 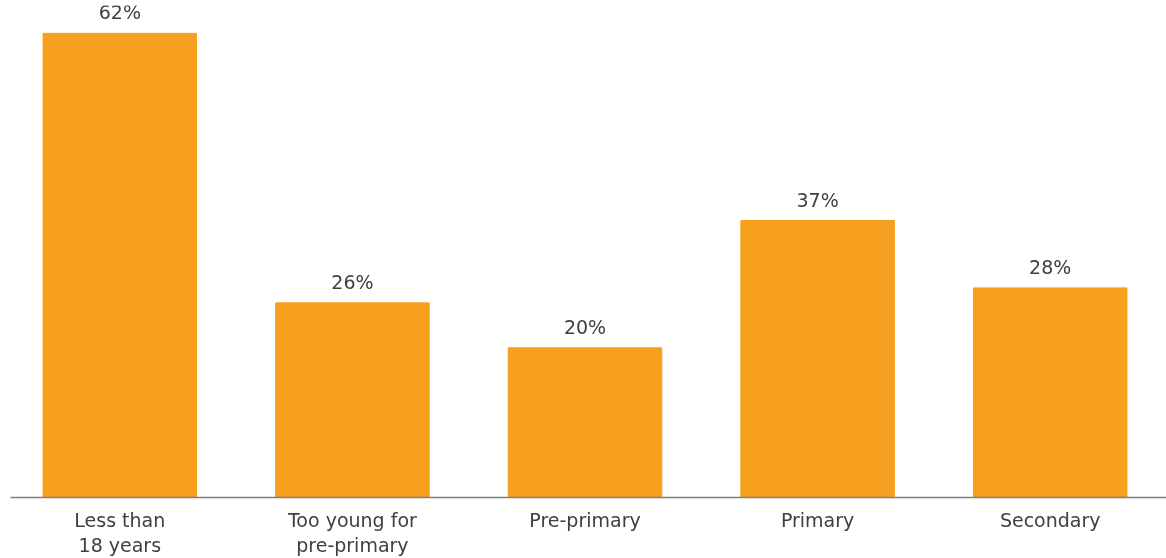 I want to click on data-label: 37%, so click(x=817, y=199).